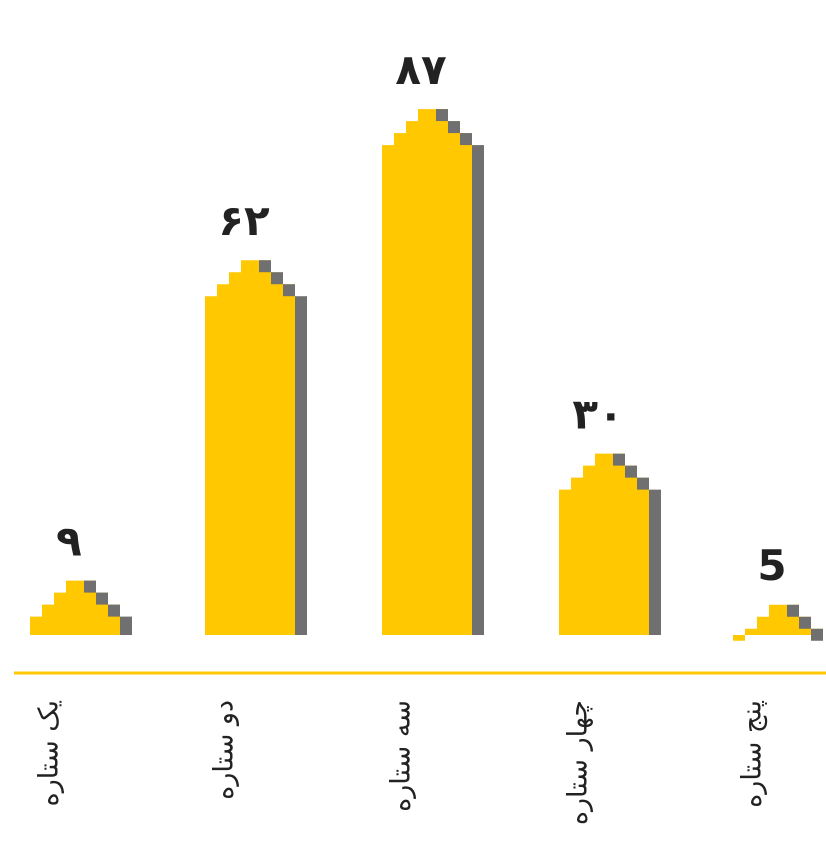 This screenshot has width=826, height=841. Describe the element at coordinates (224, 750) in the screenshot. I see `category-label-2: دو ستاره` at that location.